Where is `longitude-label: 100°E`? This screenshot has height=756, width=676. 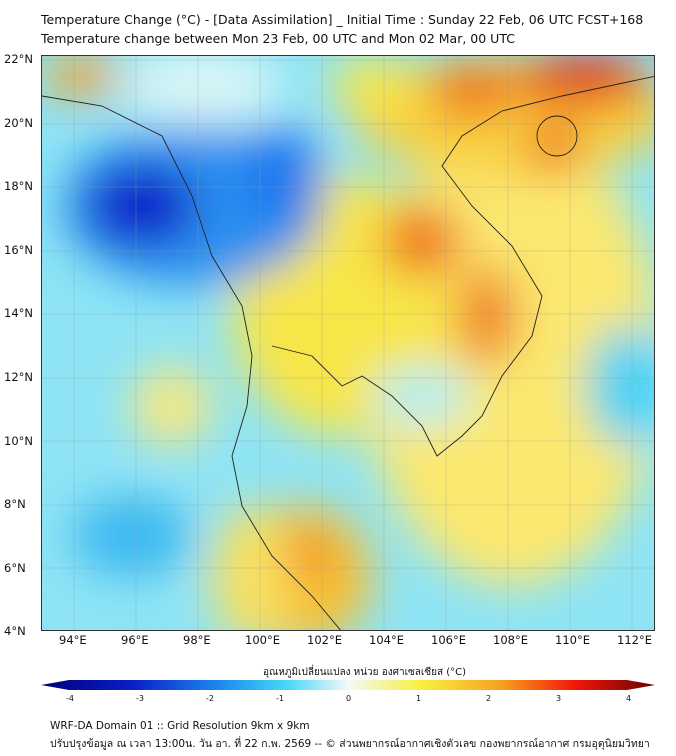
longitude-label: 100°E is located at coordinates (262, 640).